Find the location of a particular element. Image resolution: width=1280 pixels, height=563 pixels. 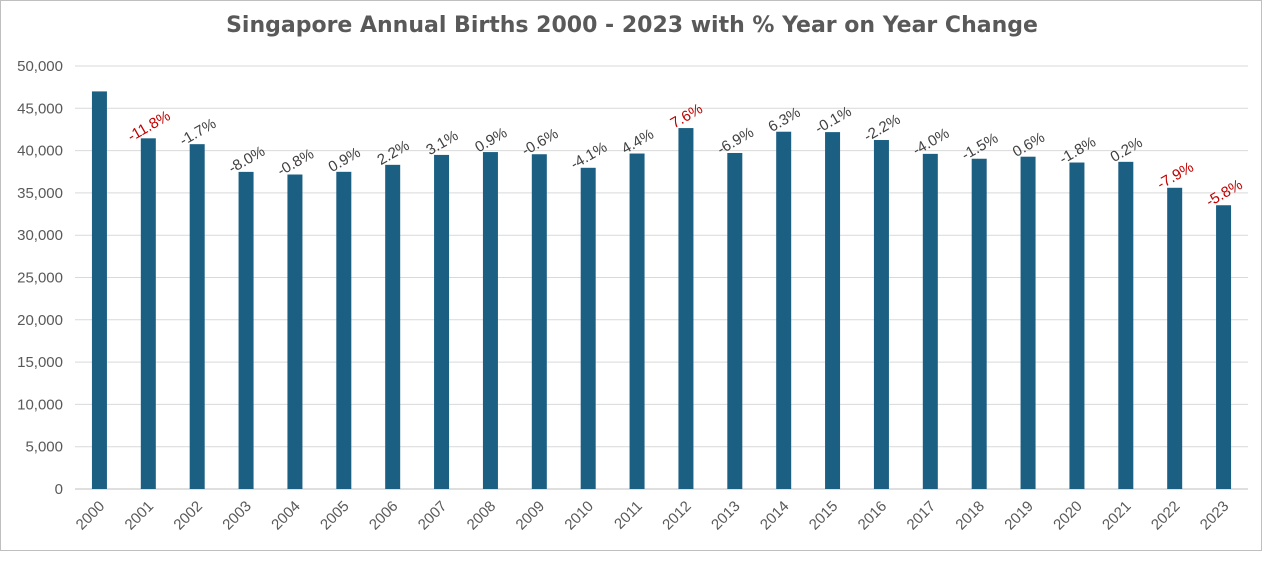

data-label-2011: 4.4% is located at coordinates (638, 142).